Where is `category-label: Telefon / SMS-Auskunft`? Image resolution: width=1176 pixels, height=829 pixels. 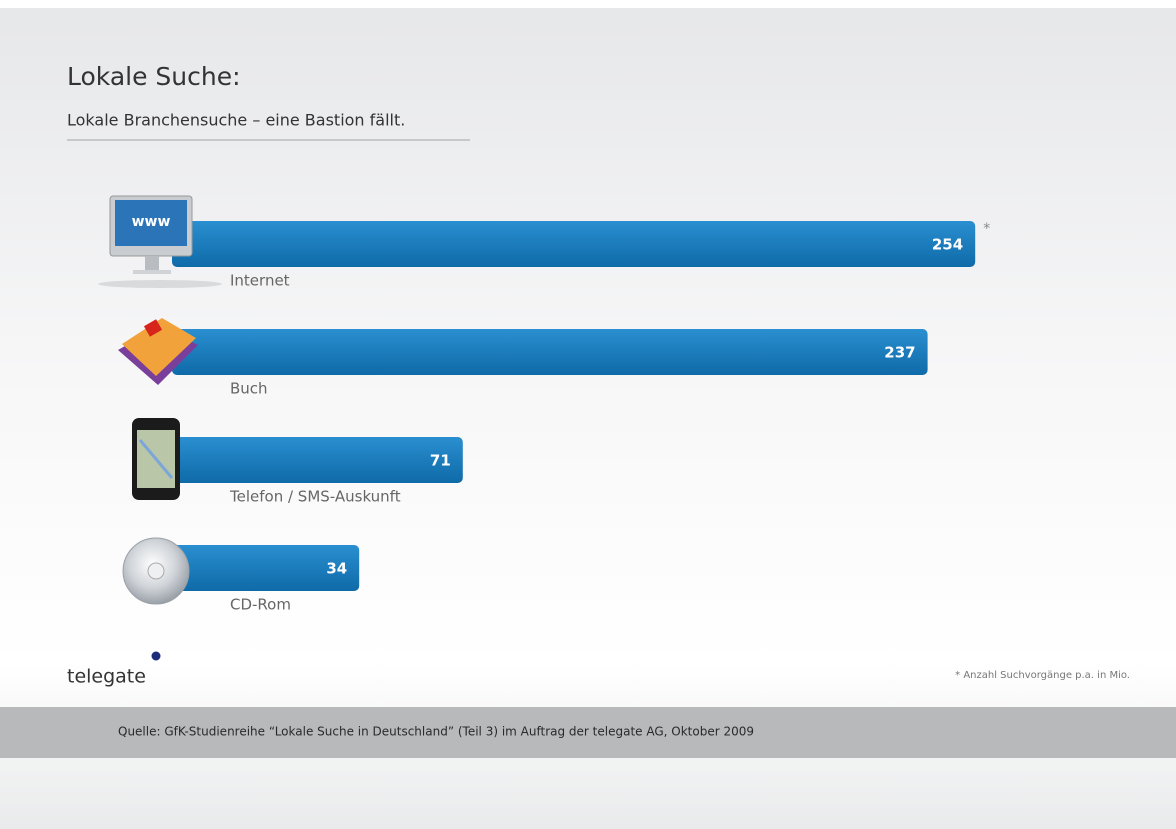
category-label: Telefon / SMS-Auskunft is located at coordinates (315, 497).